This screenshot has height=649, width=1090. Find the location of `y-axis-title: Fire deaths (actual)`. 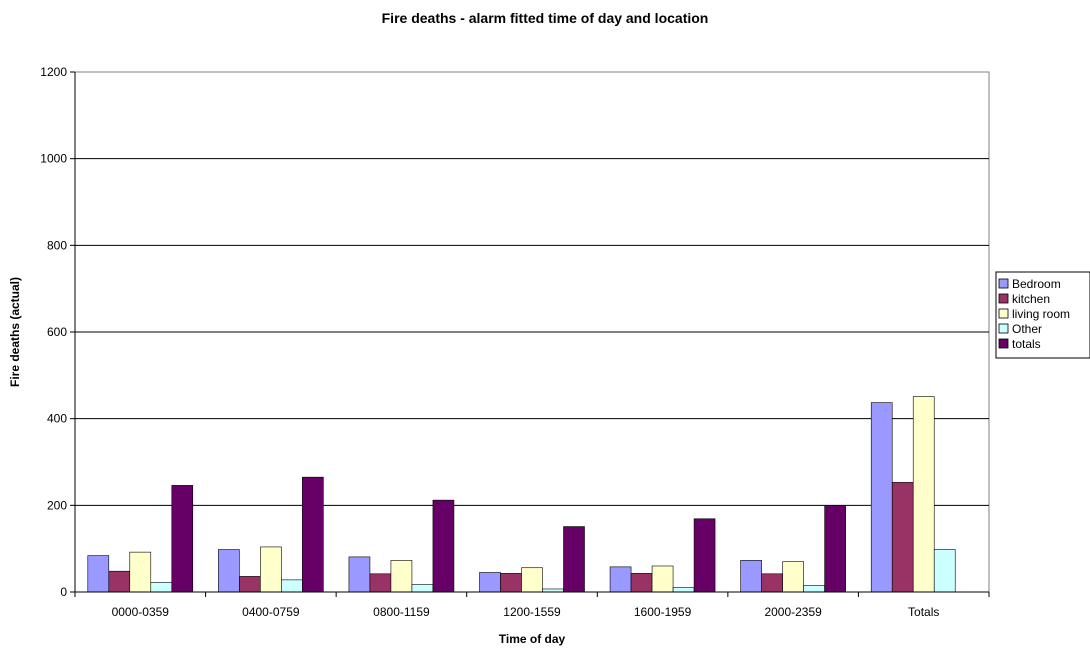

y-axis-title: Fire deaths (actual) is located at coordinates (15, 332).